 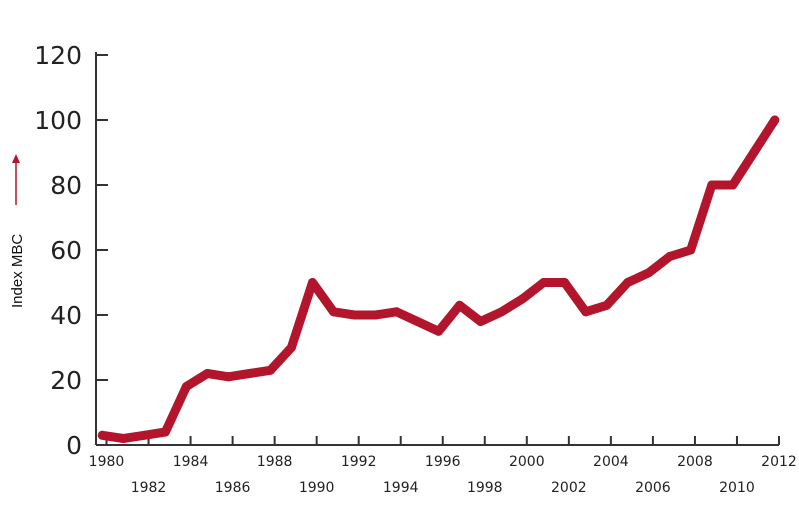 I want to click on x-tick-label: 2004, so click(x=611, y=462).